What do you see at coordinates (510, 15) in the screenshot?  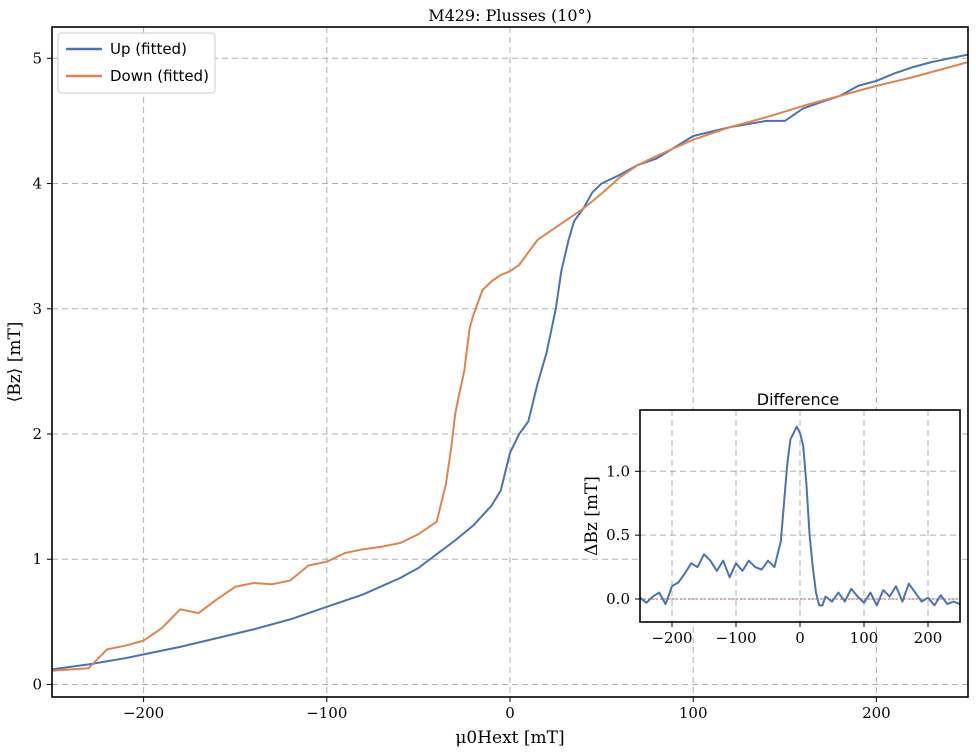 I see `main-chart-title: M429: Plusses (10°)` at bounding box center [510, 15].